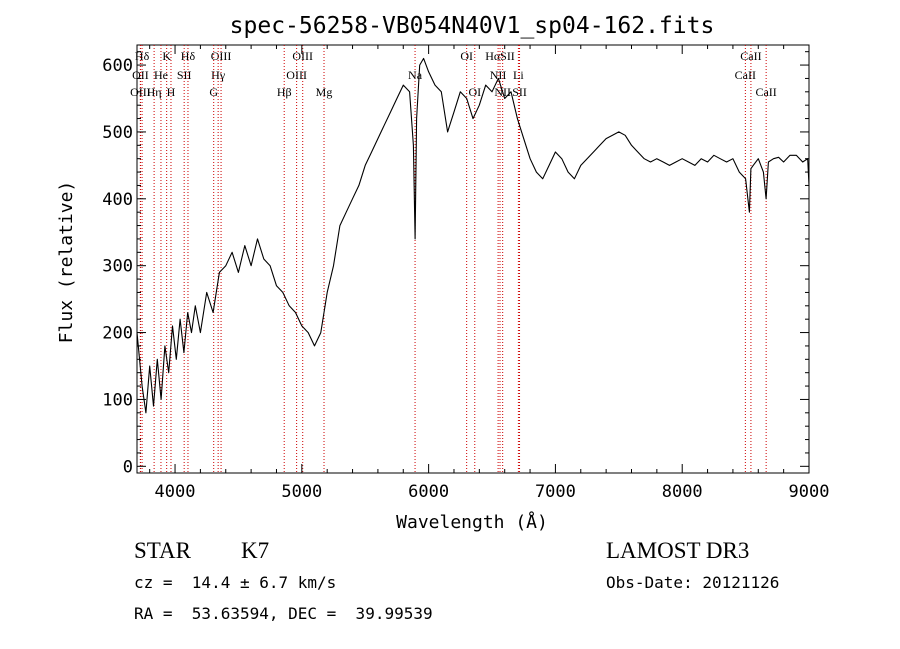  What do you see at coordinates (218, 75) in the screenshot?
I see `line-marker-label: Hγ` at bounding box center [218, 75].